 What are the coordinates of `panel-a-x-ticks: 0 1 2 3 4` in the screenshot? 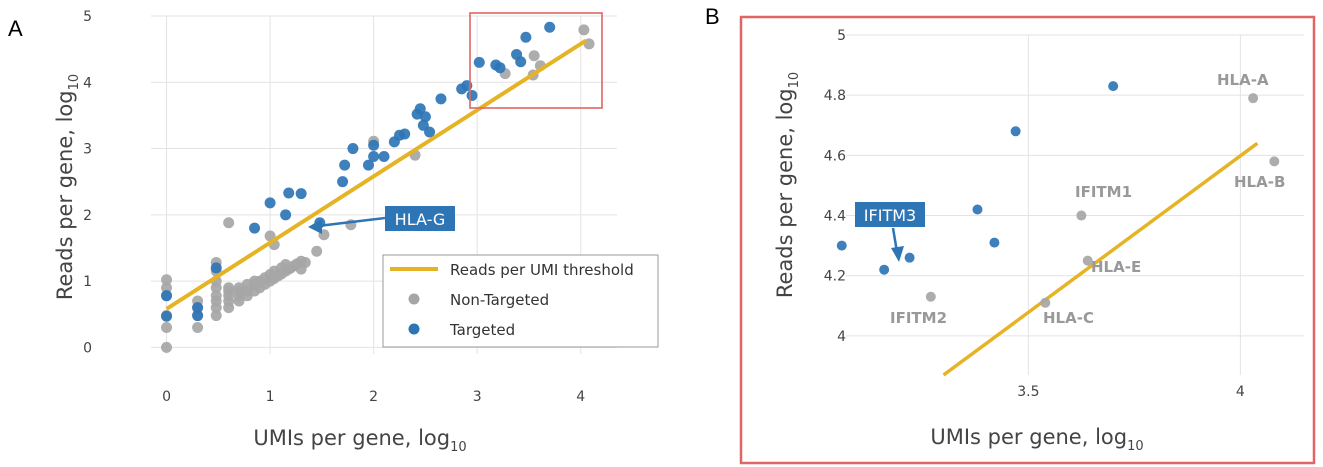 It's located at (373, 397).